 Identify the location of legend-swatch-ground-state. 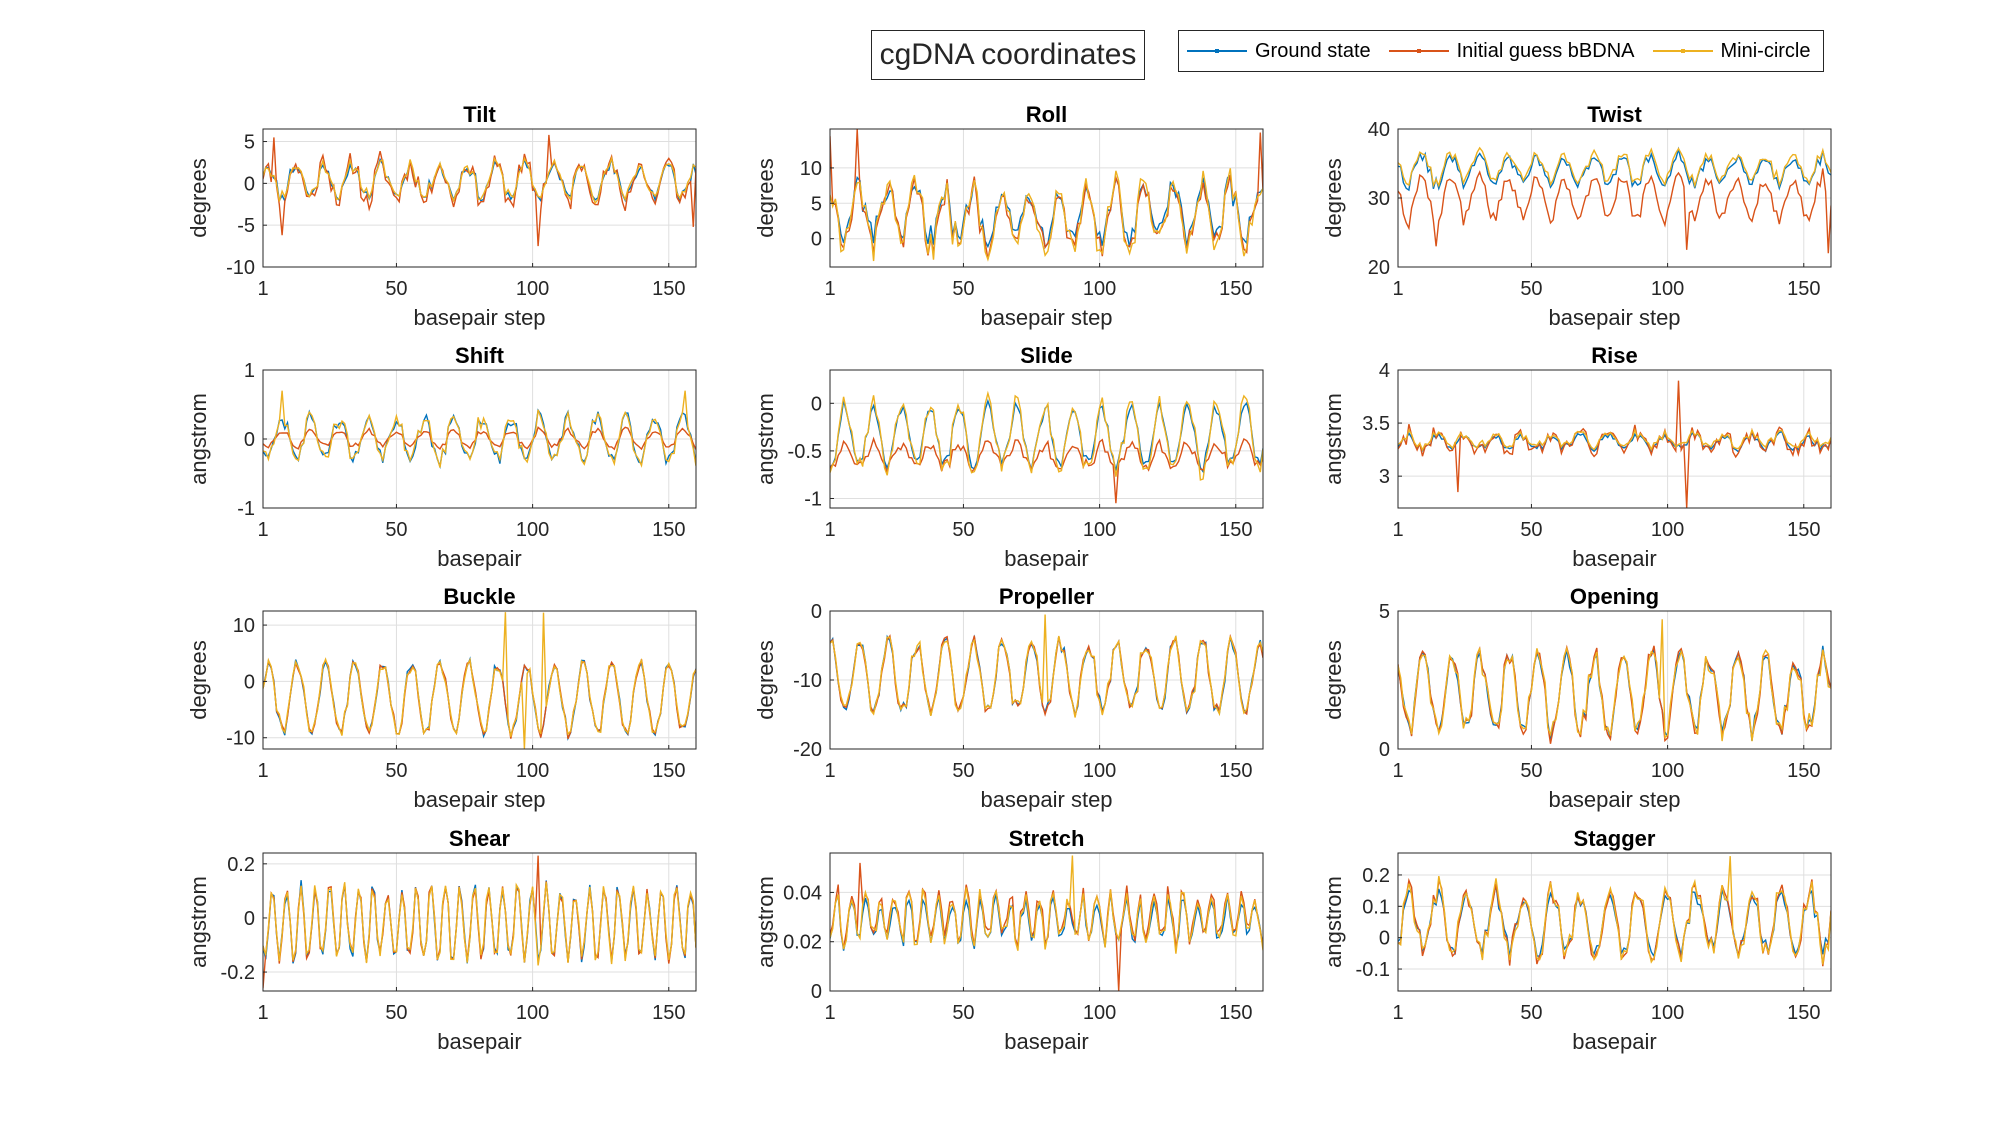
(1217, 51).